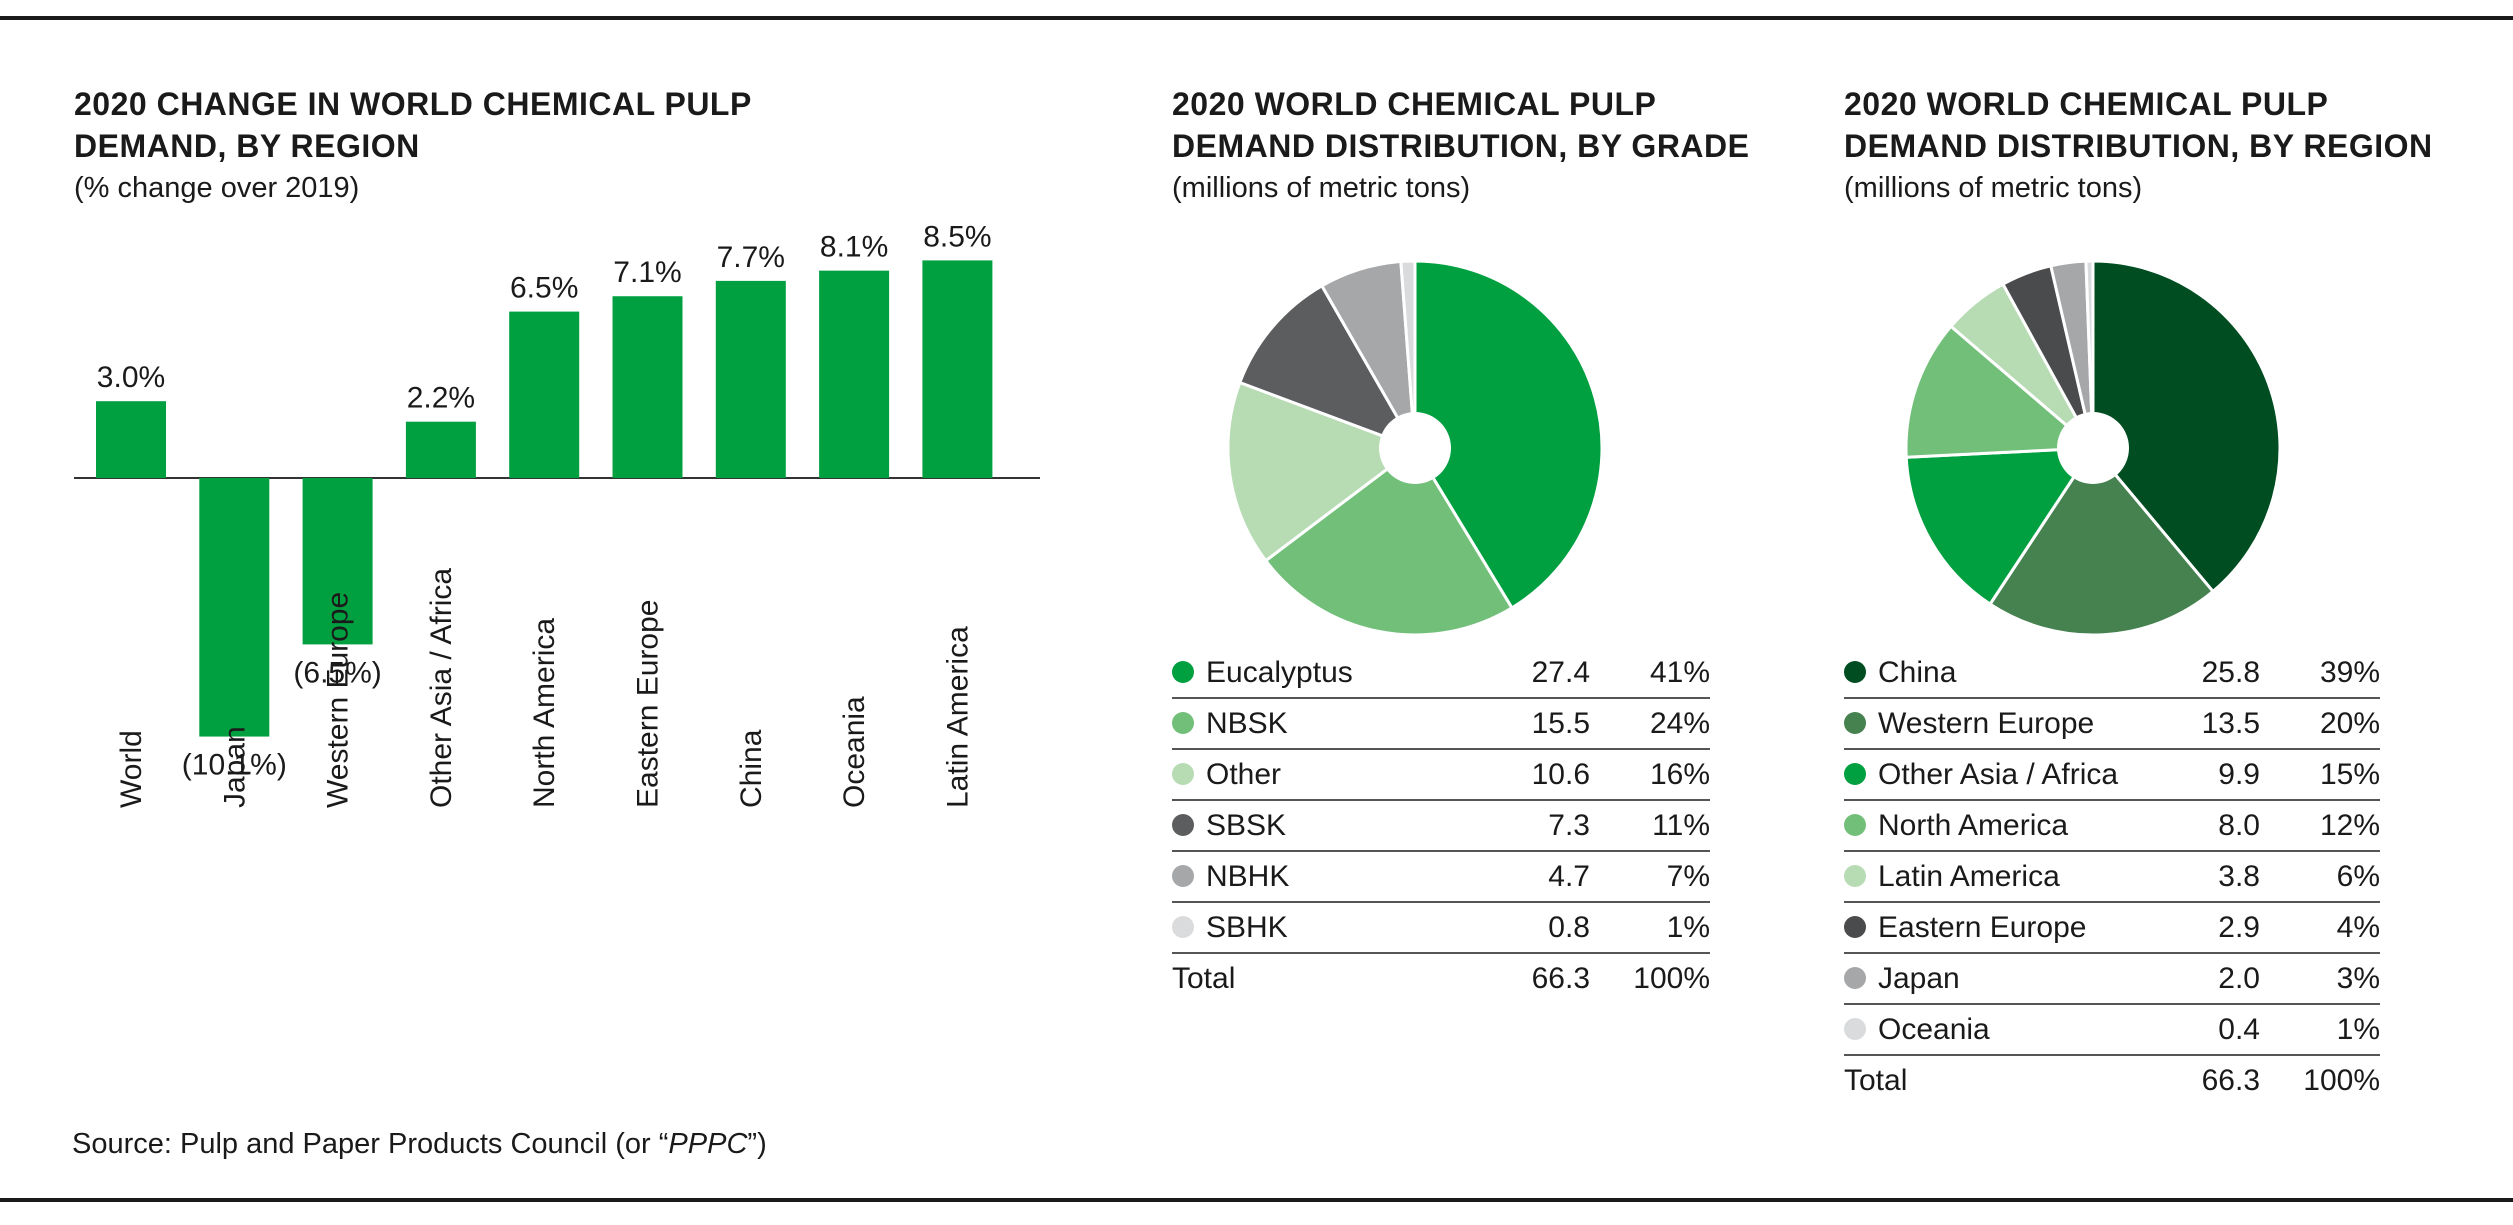 This screenshot has height=1225, width=2513. I want to click on legend-percent: 24%, so click(1650, 724).